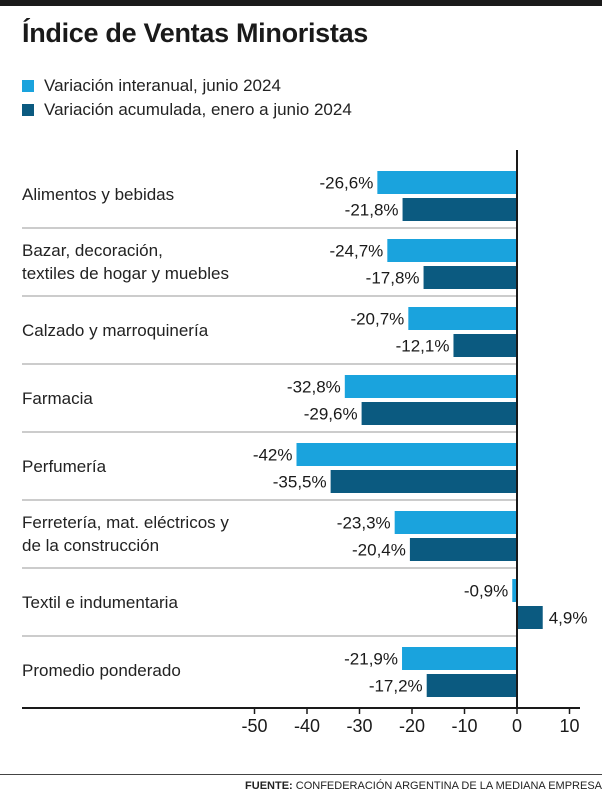 This screenshot has height=802, width=602. Describe the element at coordinates (254, 726) in the screenshot. I see `x-tick-label: -50` at that location.